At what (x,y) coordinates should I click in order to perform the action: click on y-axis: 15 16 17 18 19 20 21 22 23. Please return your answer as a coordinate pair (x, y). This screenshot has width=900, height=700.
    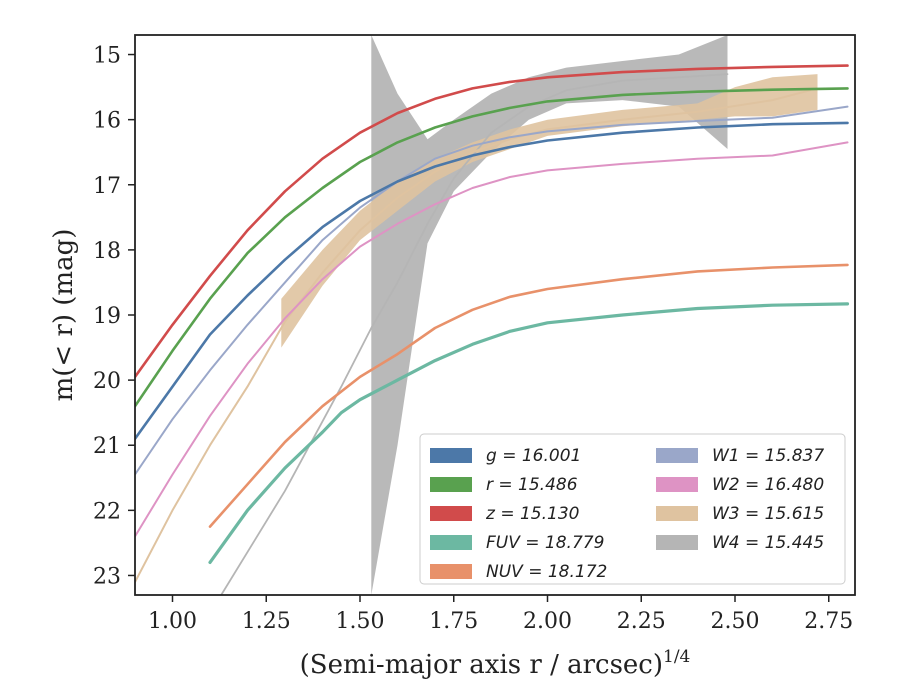
    Looking at the image, I should click on (114, 316).